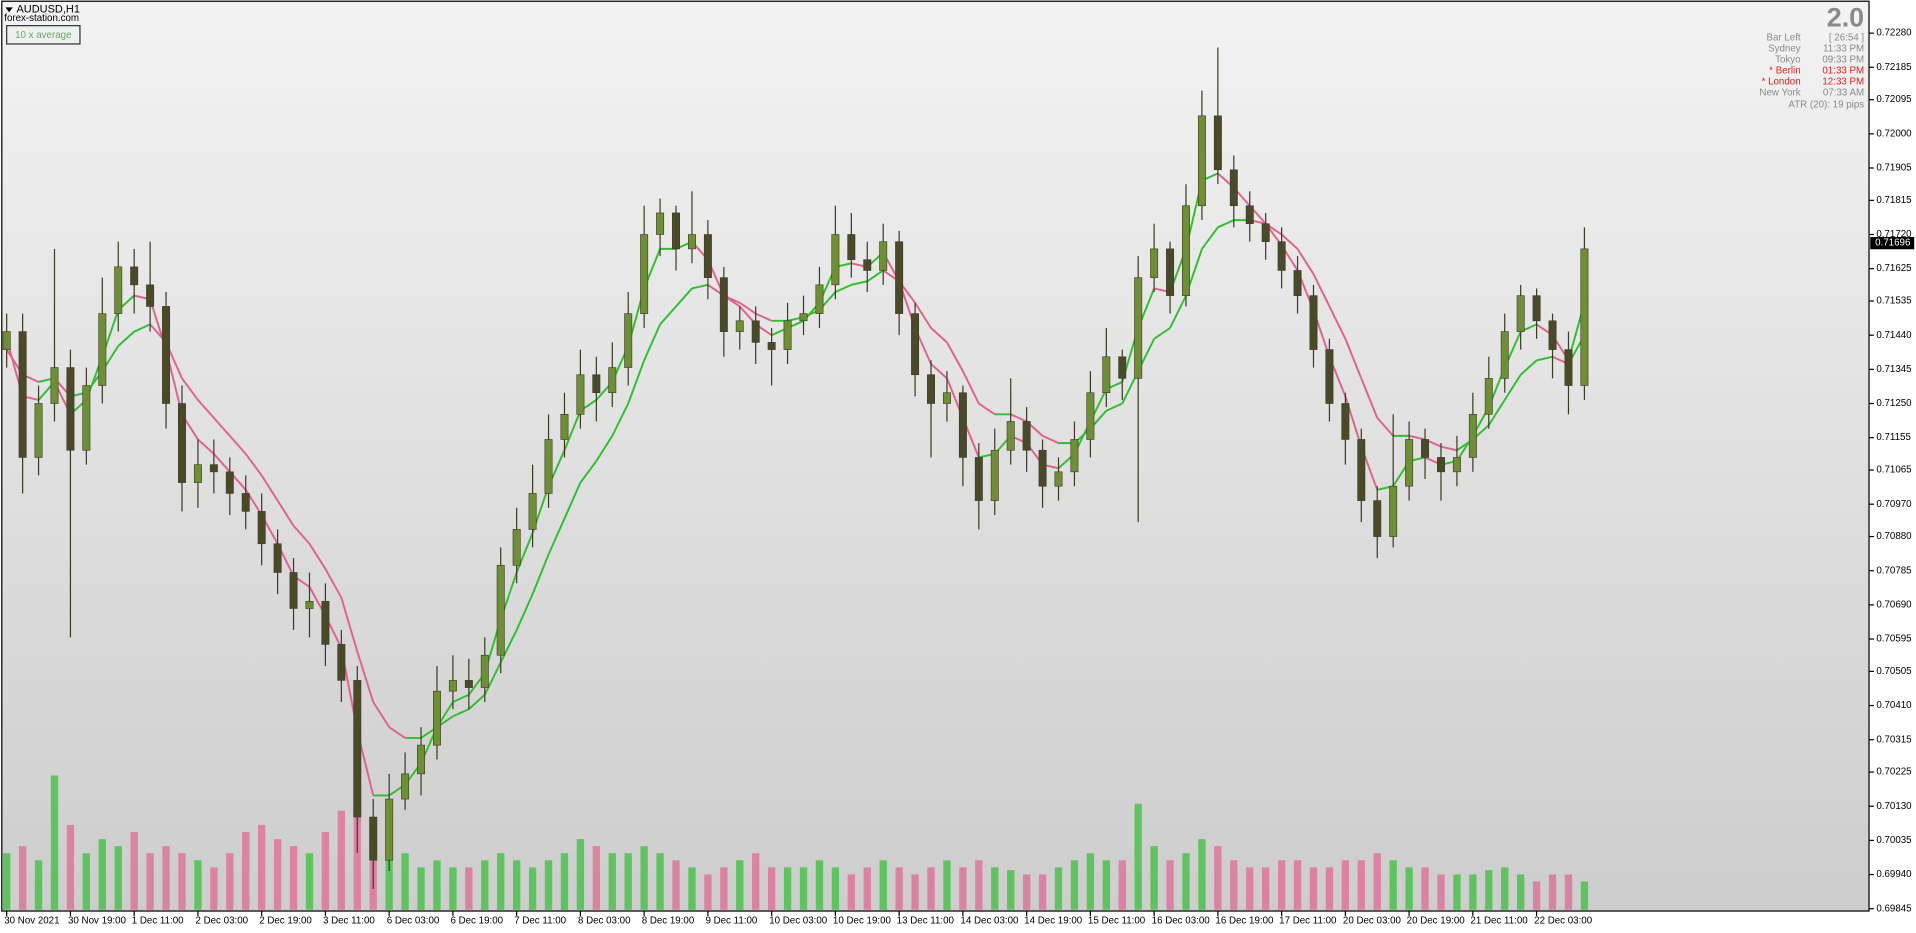 This screenshot has height=933, width=1916. I want to click on y-tick-label: 0.70880, so click(1894, 536).